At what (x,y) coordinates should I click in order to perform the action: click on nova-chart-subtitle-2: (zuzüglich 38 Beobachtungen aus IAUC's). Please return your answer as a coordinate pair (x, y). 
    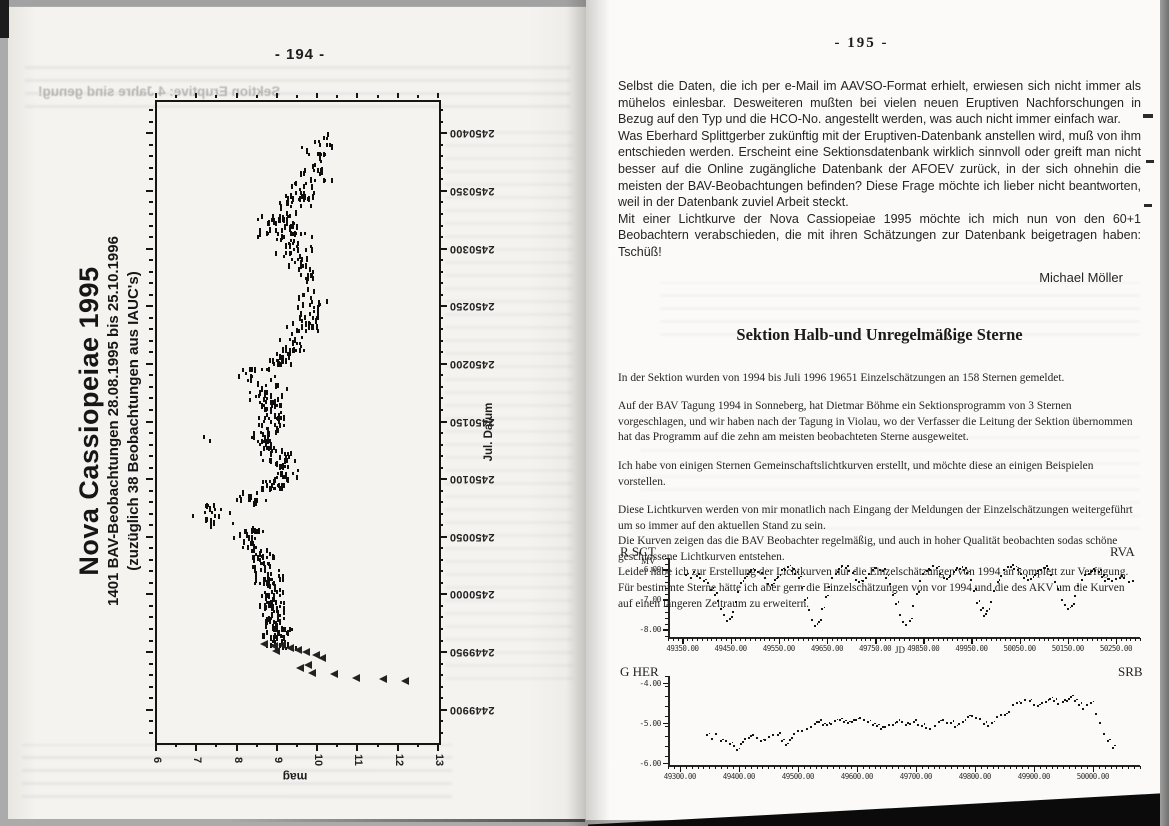
    Looking at the image, I should click on (133, 421).